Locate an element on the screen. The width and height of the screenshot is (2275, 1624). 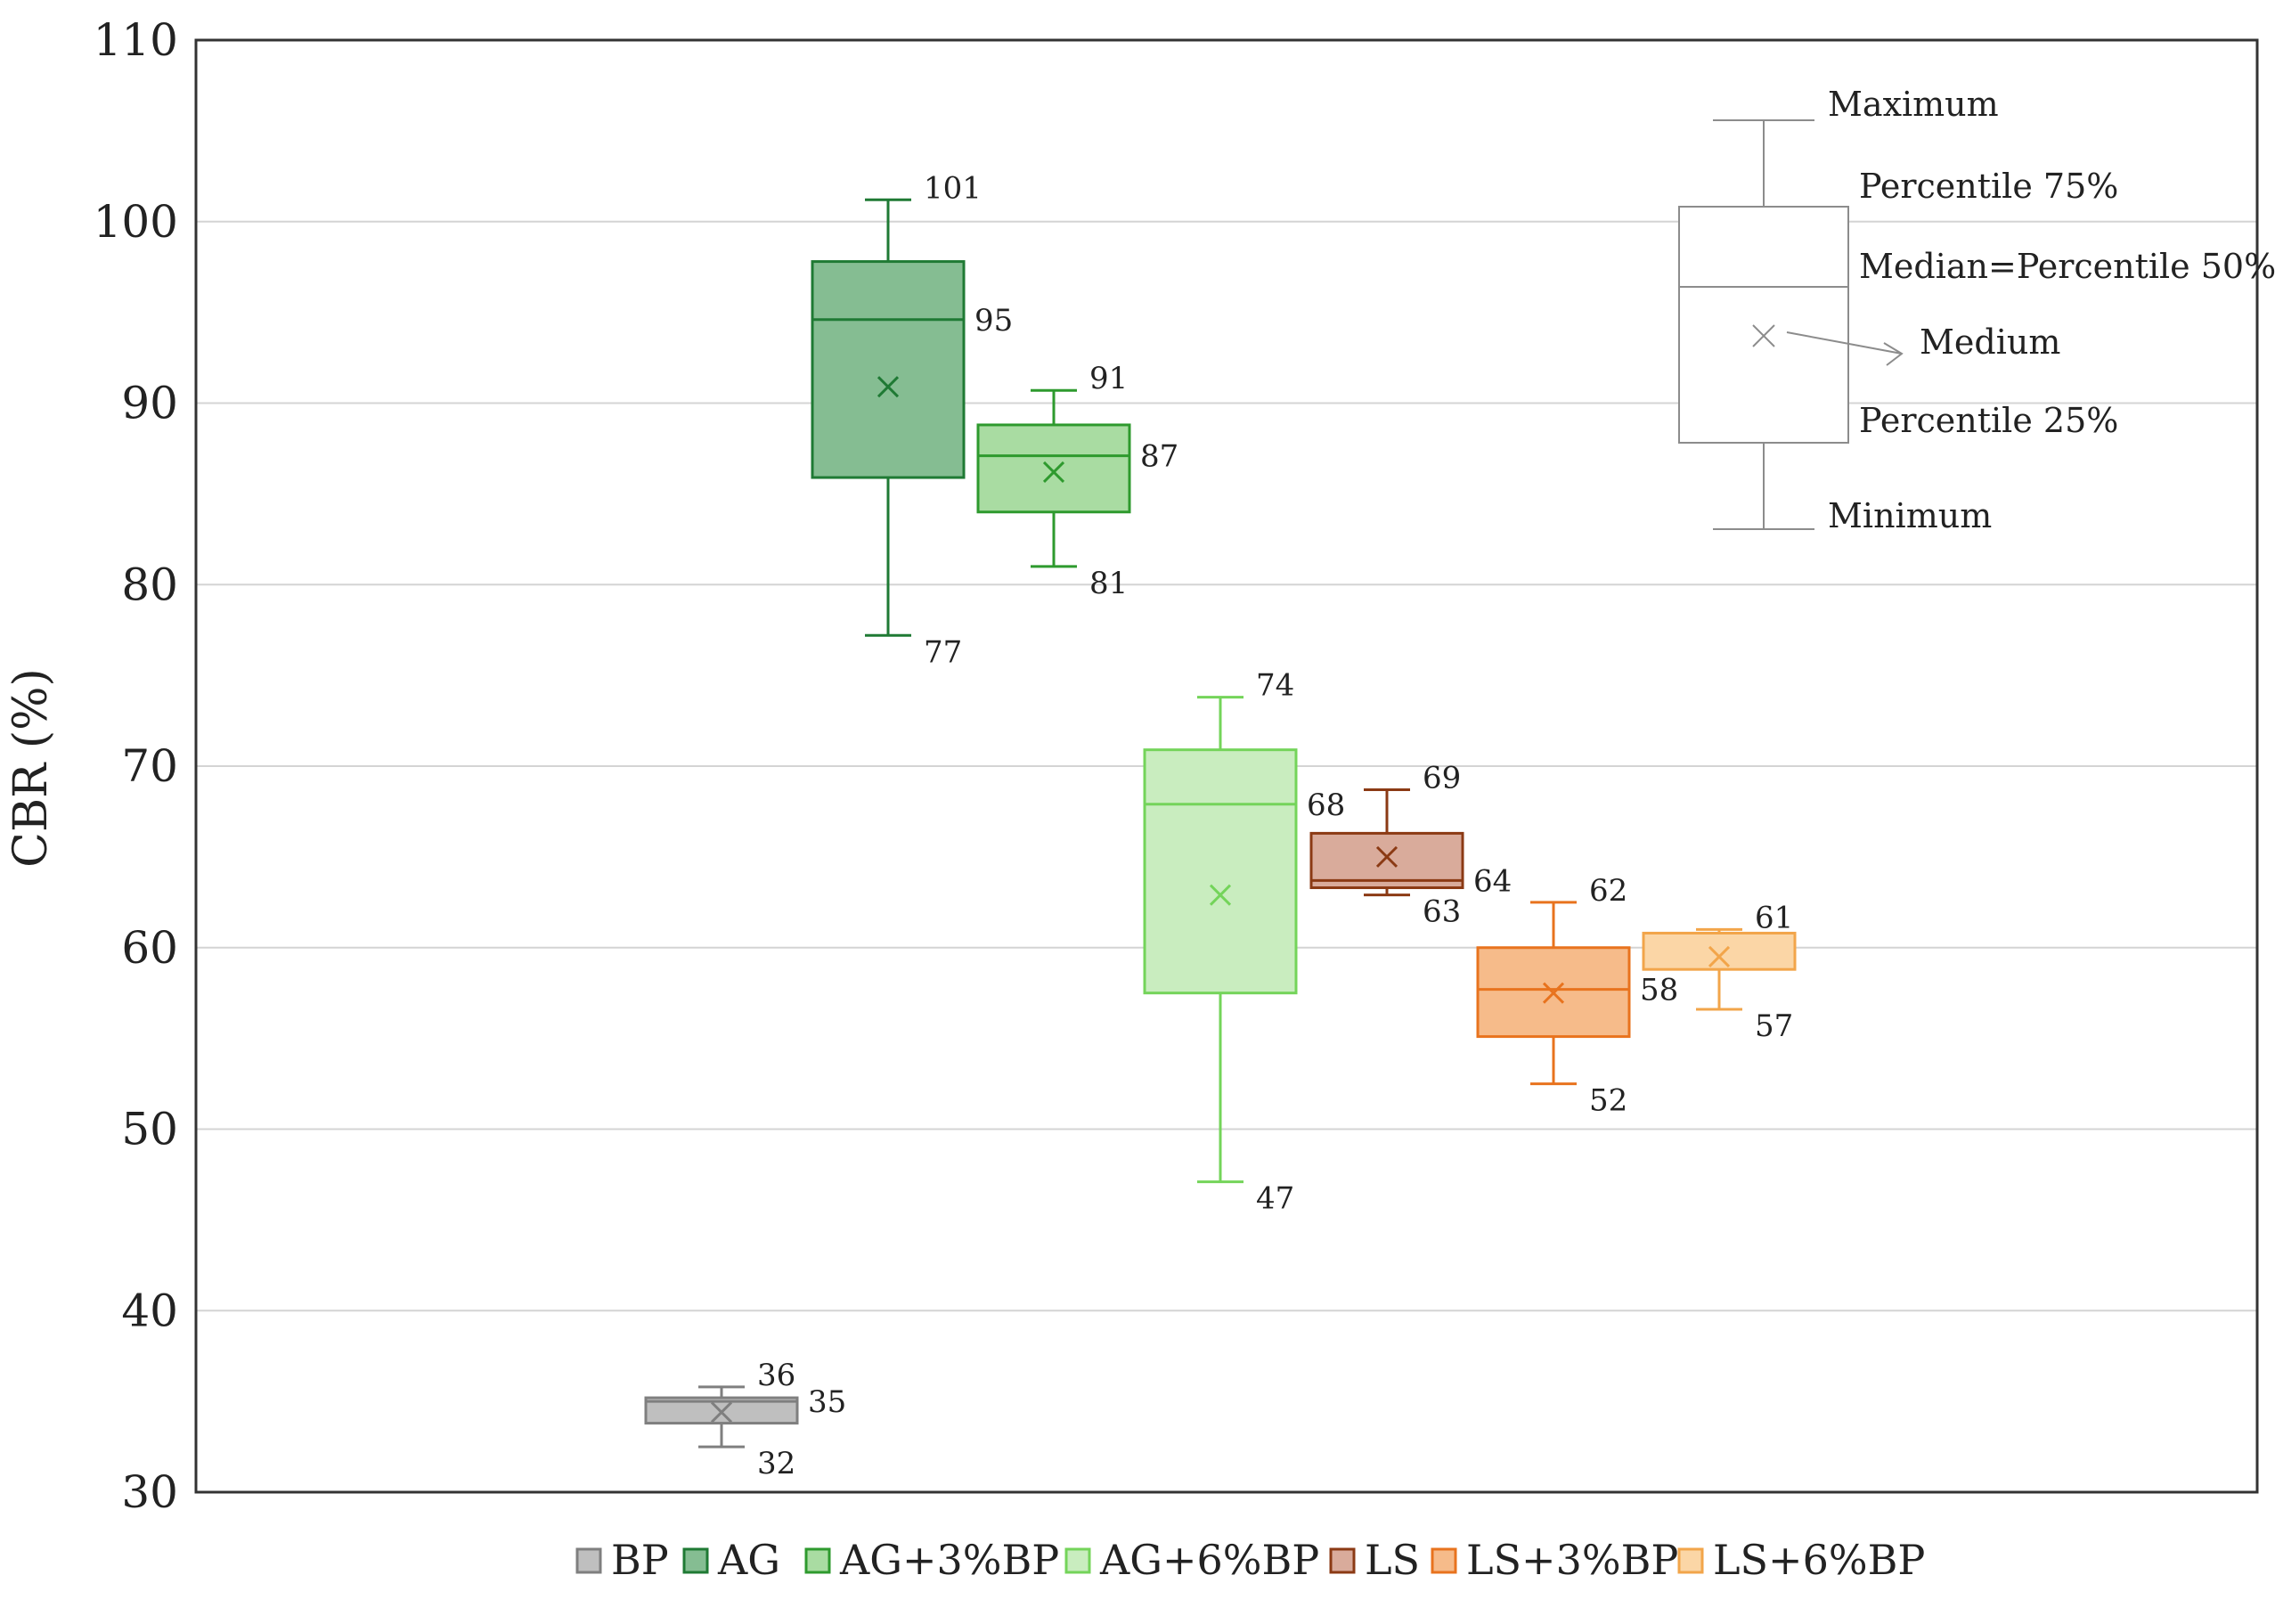
y-tick-label: 100 is located at coordinates (136, 222).